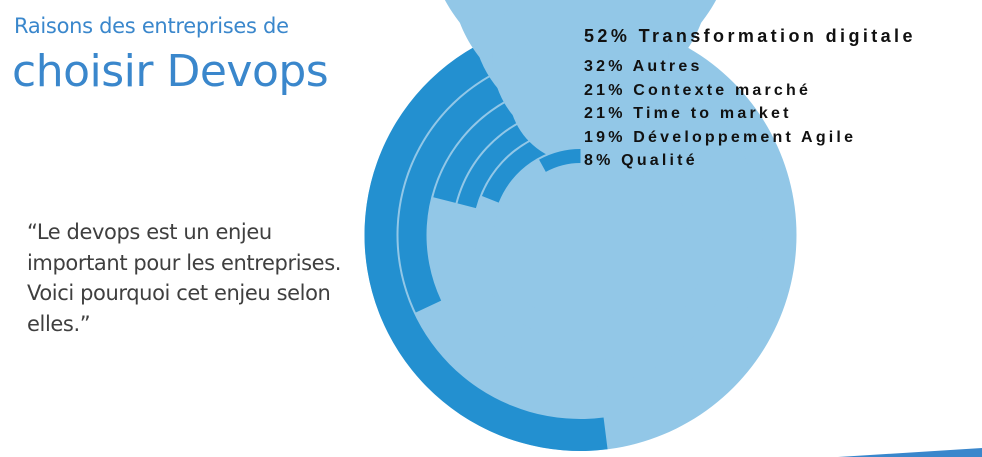  I want to click on ring-label: 32% Autres, so click(643, 66).